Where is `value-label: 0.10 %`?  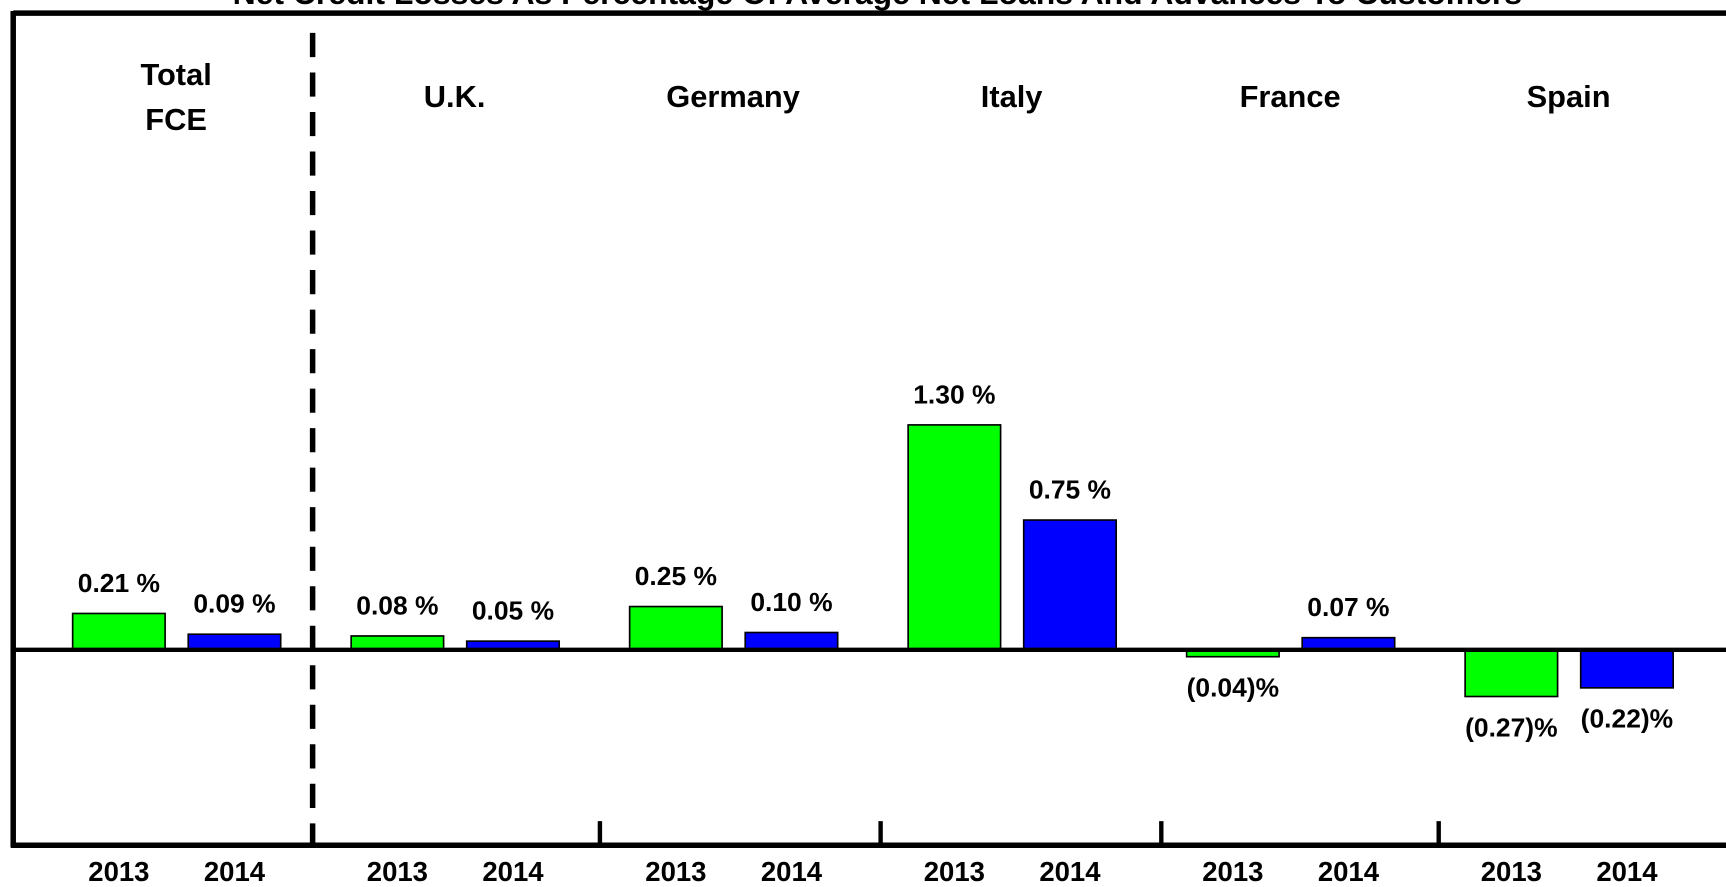 value-label: 0.10 % is located at coordinates (791, 602).